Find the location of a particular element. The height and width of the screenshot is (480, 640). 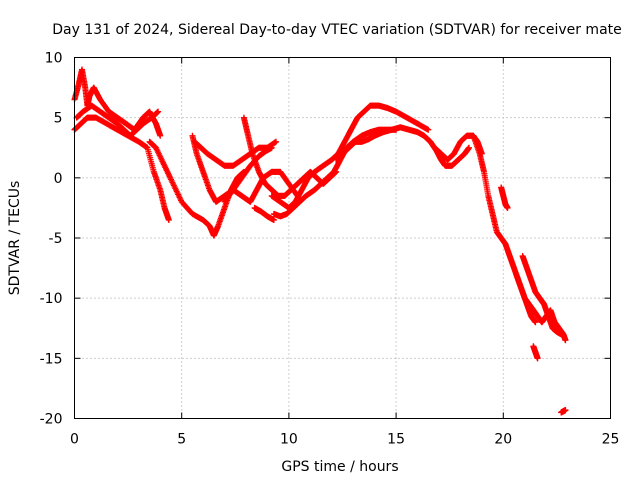

y-tick-label: 0 is located at coordinates (58, 179).